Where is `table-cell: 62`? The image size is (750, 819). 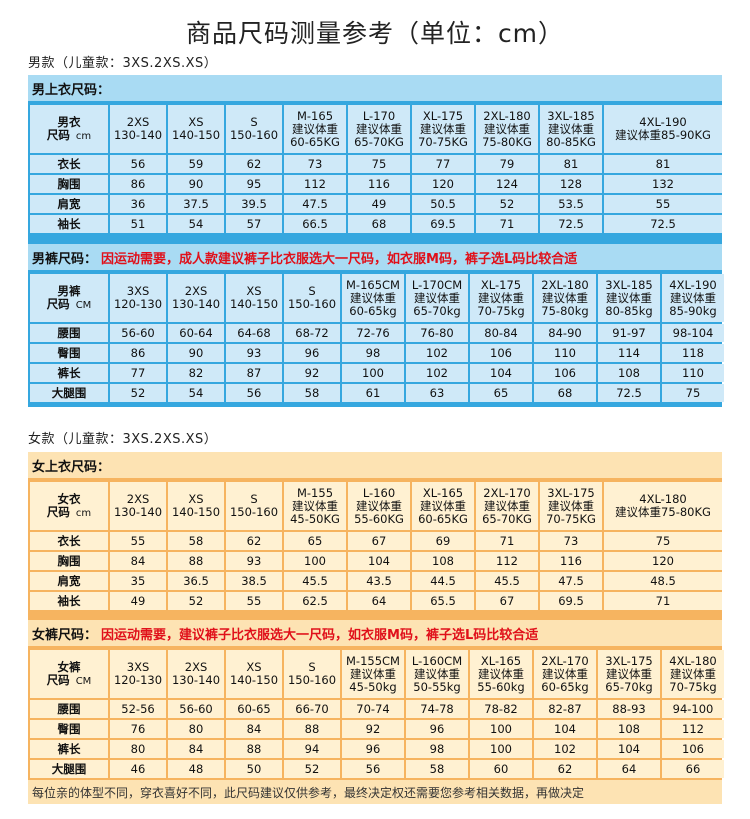
table-cell: 62 is located at coordinates (254, 164).